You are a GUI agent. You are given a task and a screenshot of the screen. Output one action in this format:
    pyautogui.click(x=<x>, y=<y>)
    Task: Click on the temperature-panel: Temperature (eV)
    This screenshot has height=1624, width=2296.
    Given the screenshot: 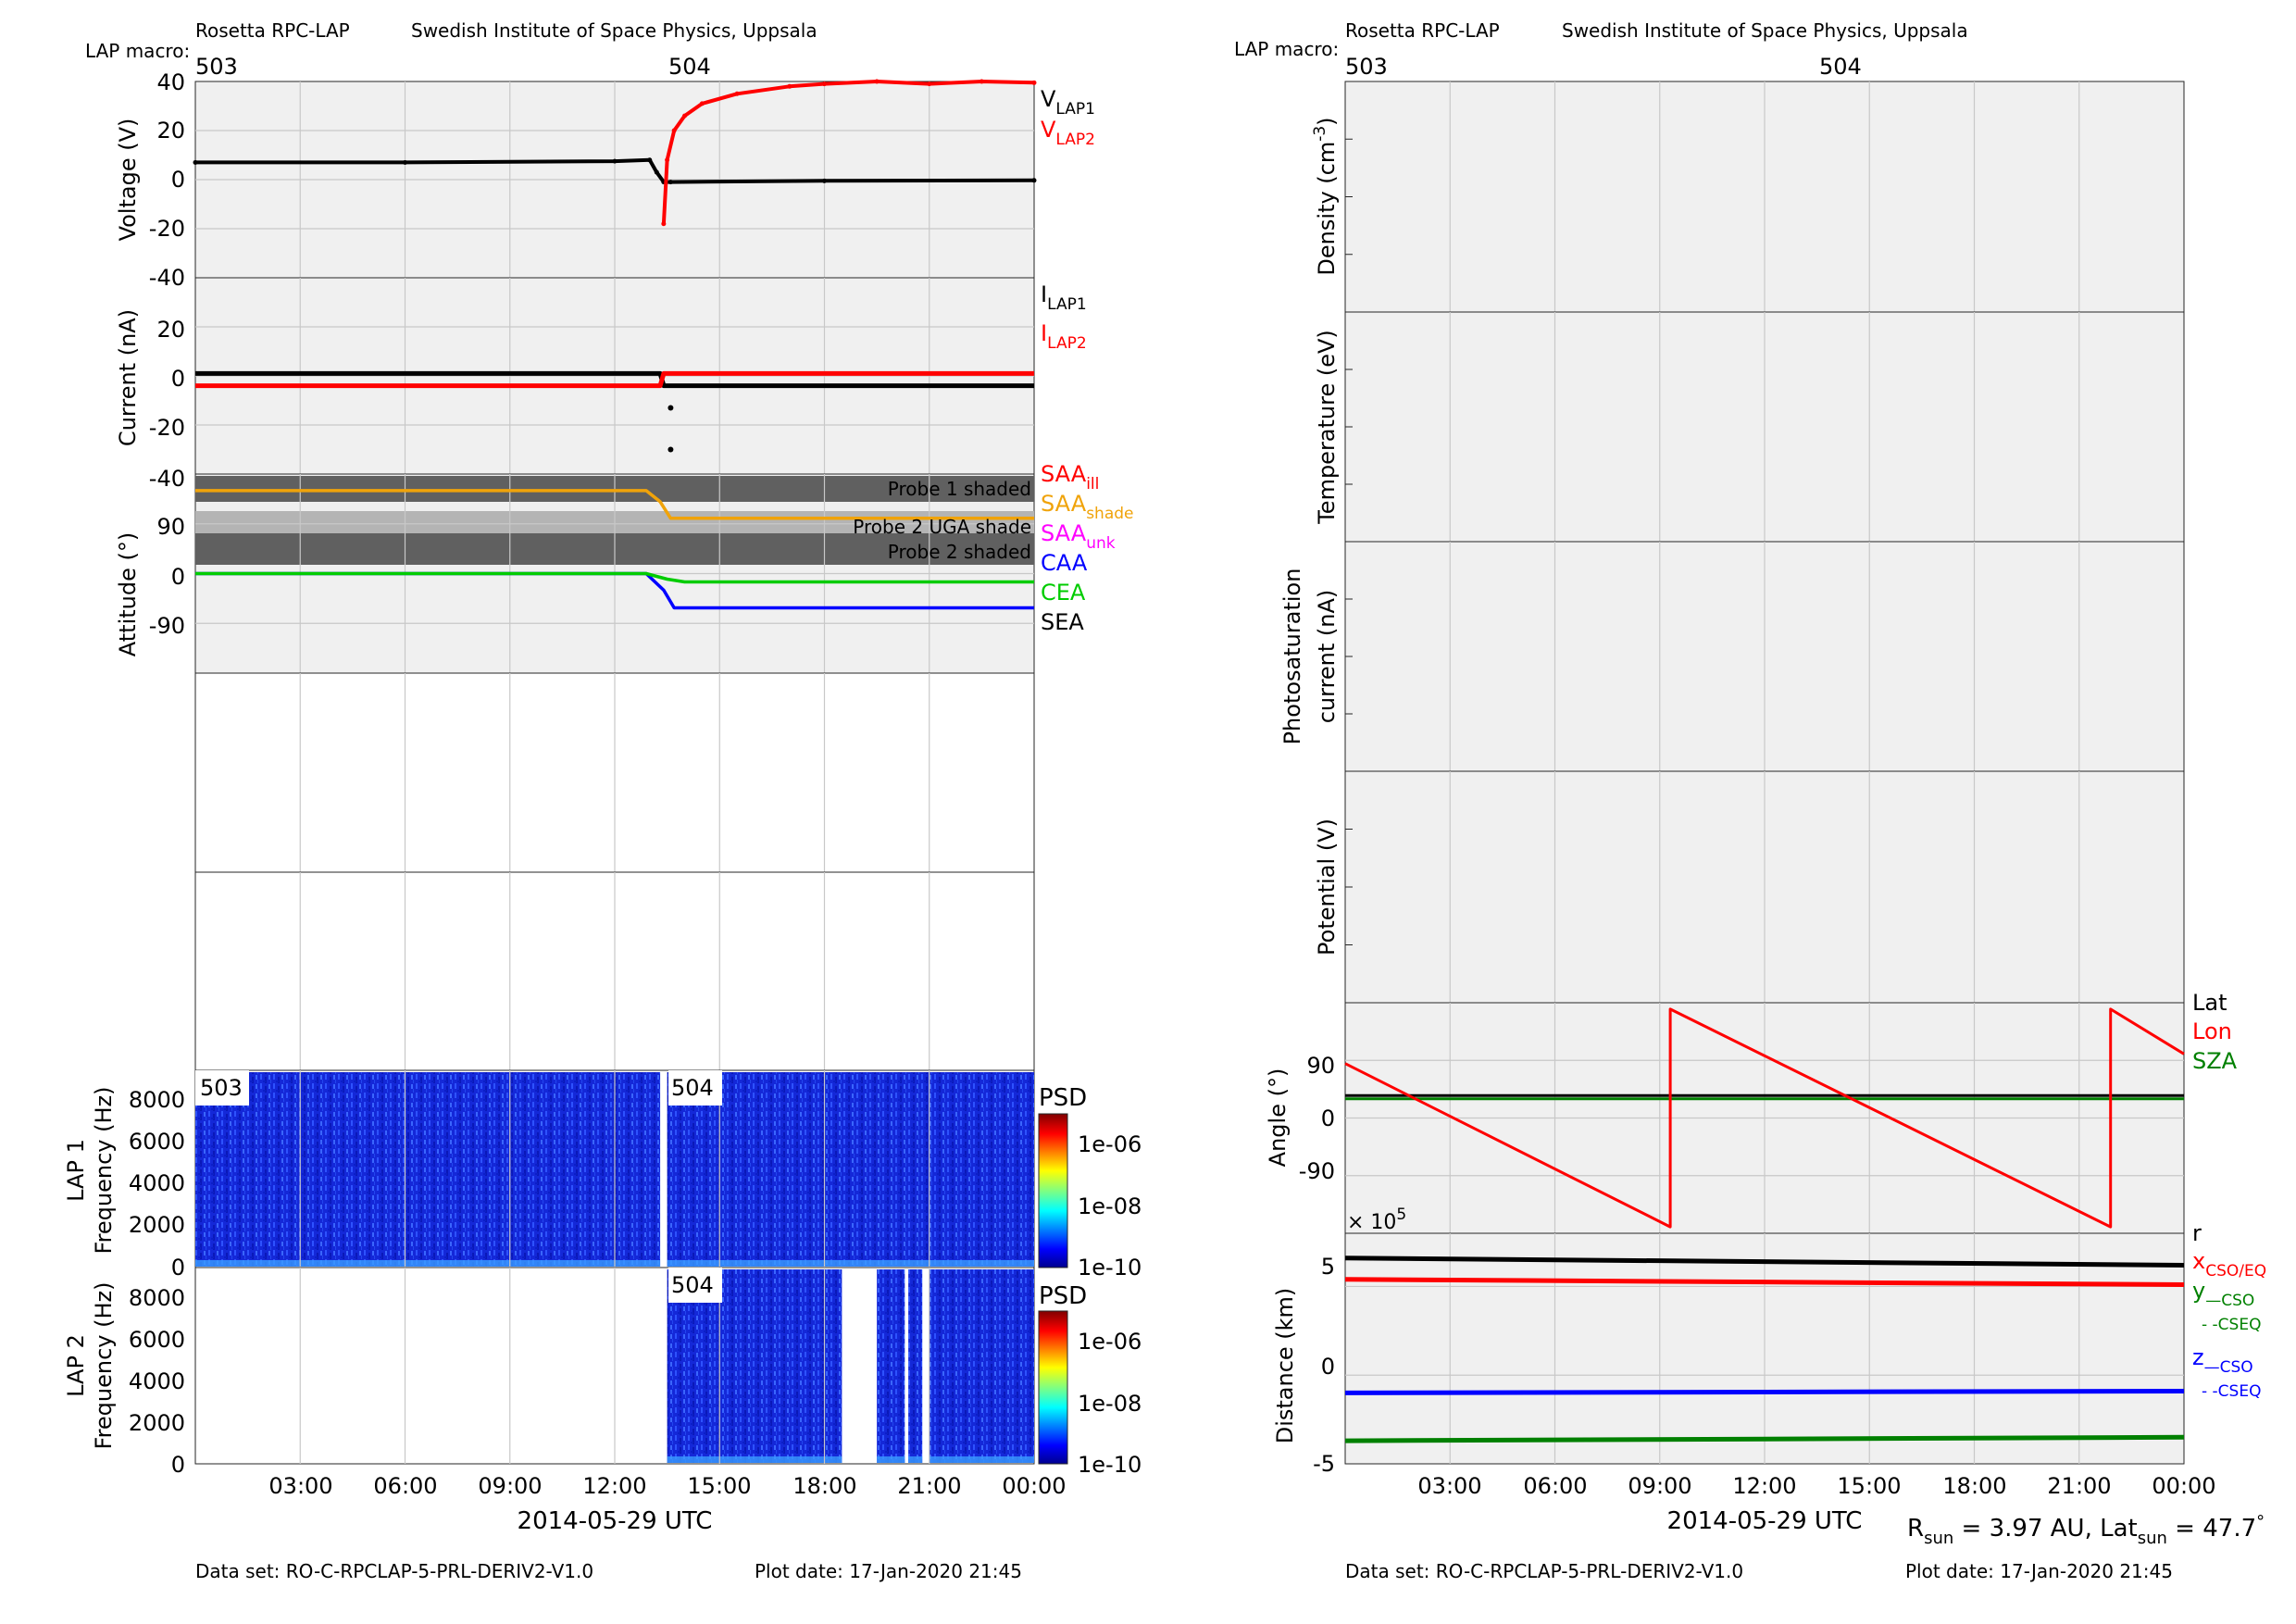 What is the action you would take?
    pyautogui.click(x=1749, y=427)
    